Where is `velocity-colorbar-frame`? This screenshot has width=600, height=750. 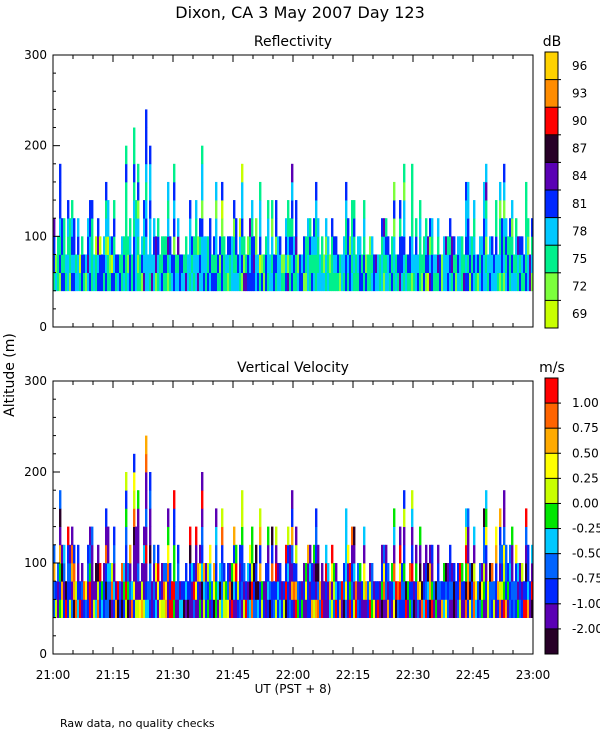
velocity-colorbar-frame is located at coordinates (551, 516).